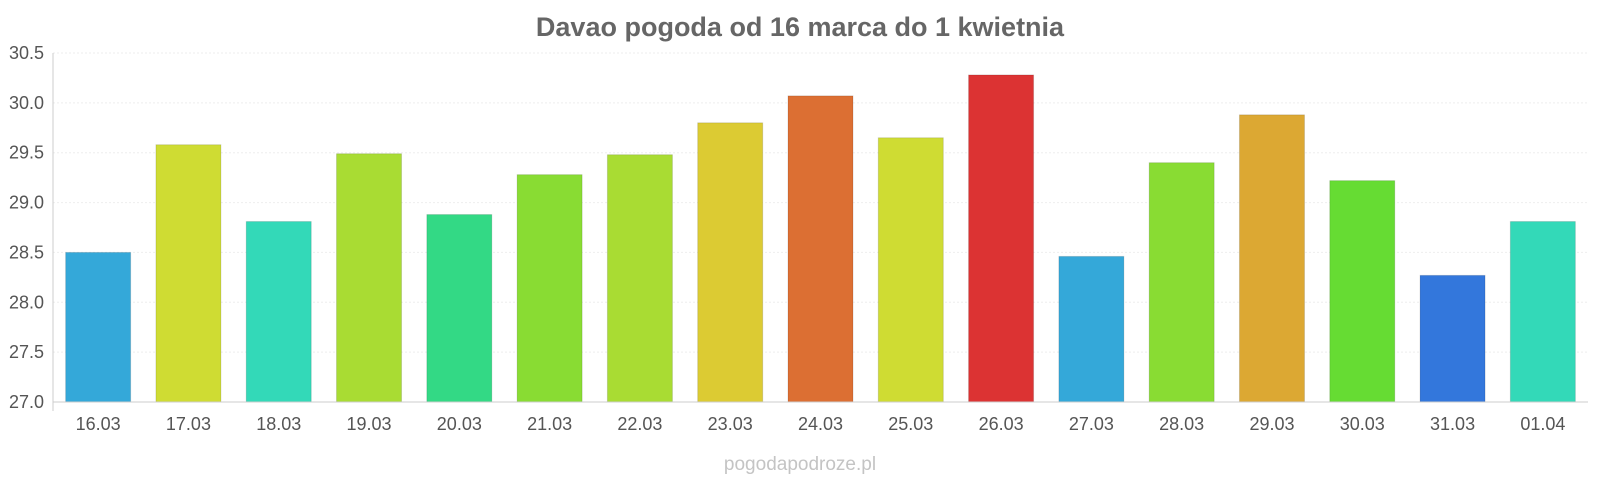  Describe the element at coordinates (1542, 312) in the screenshot. I see `bar-01.04` at that location.